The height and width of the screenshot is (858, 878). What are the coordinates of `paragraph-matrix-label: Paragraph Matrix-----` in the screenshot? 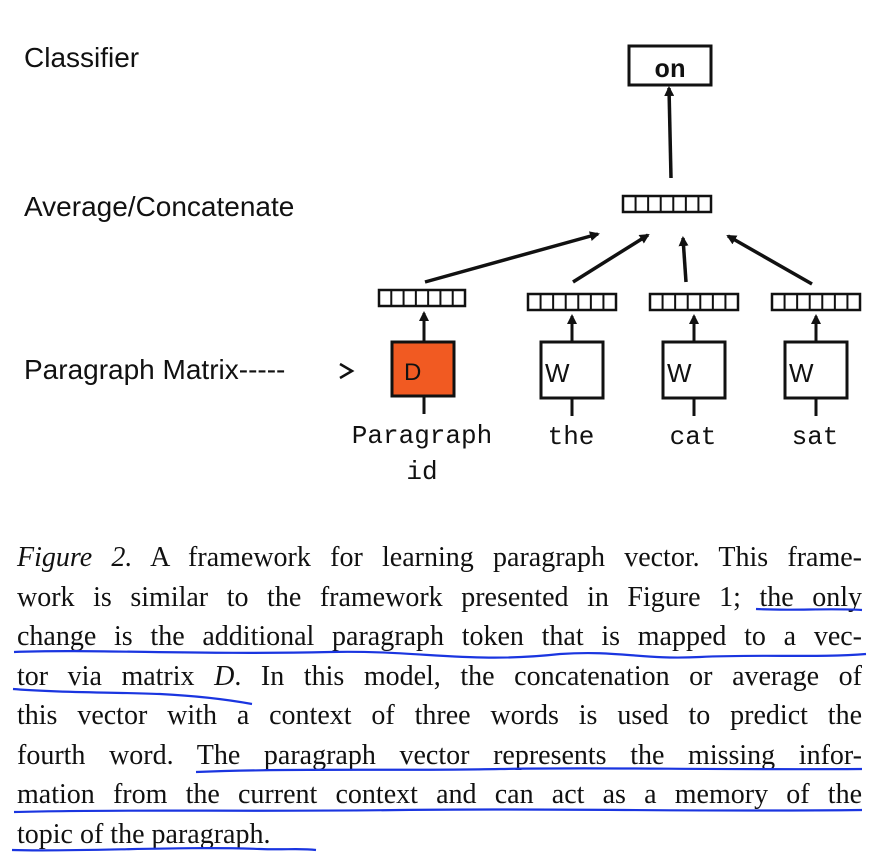 It's located at (154, 369).